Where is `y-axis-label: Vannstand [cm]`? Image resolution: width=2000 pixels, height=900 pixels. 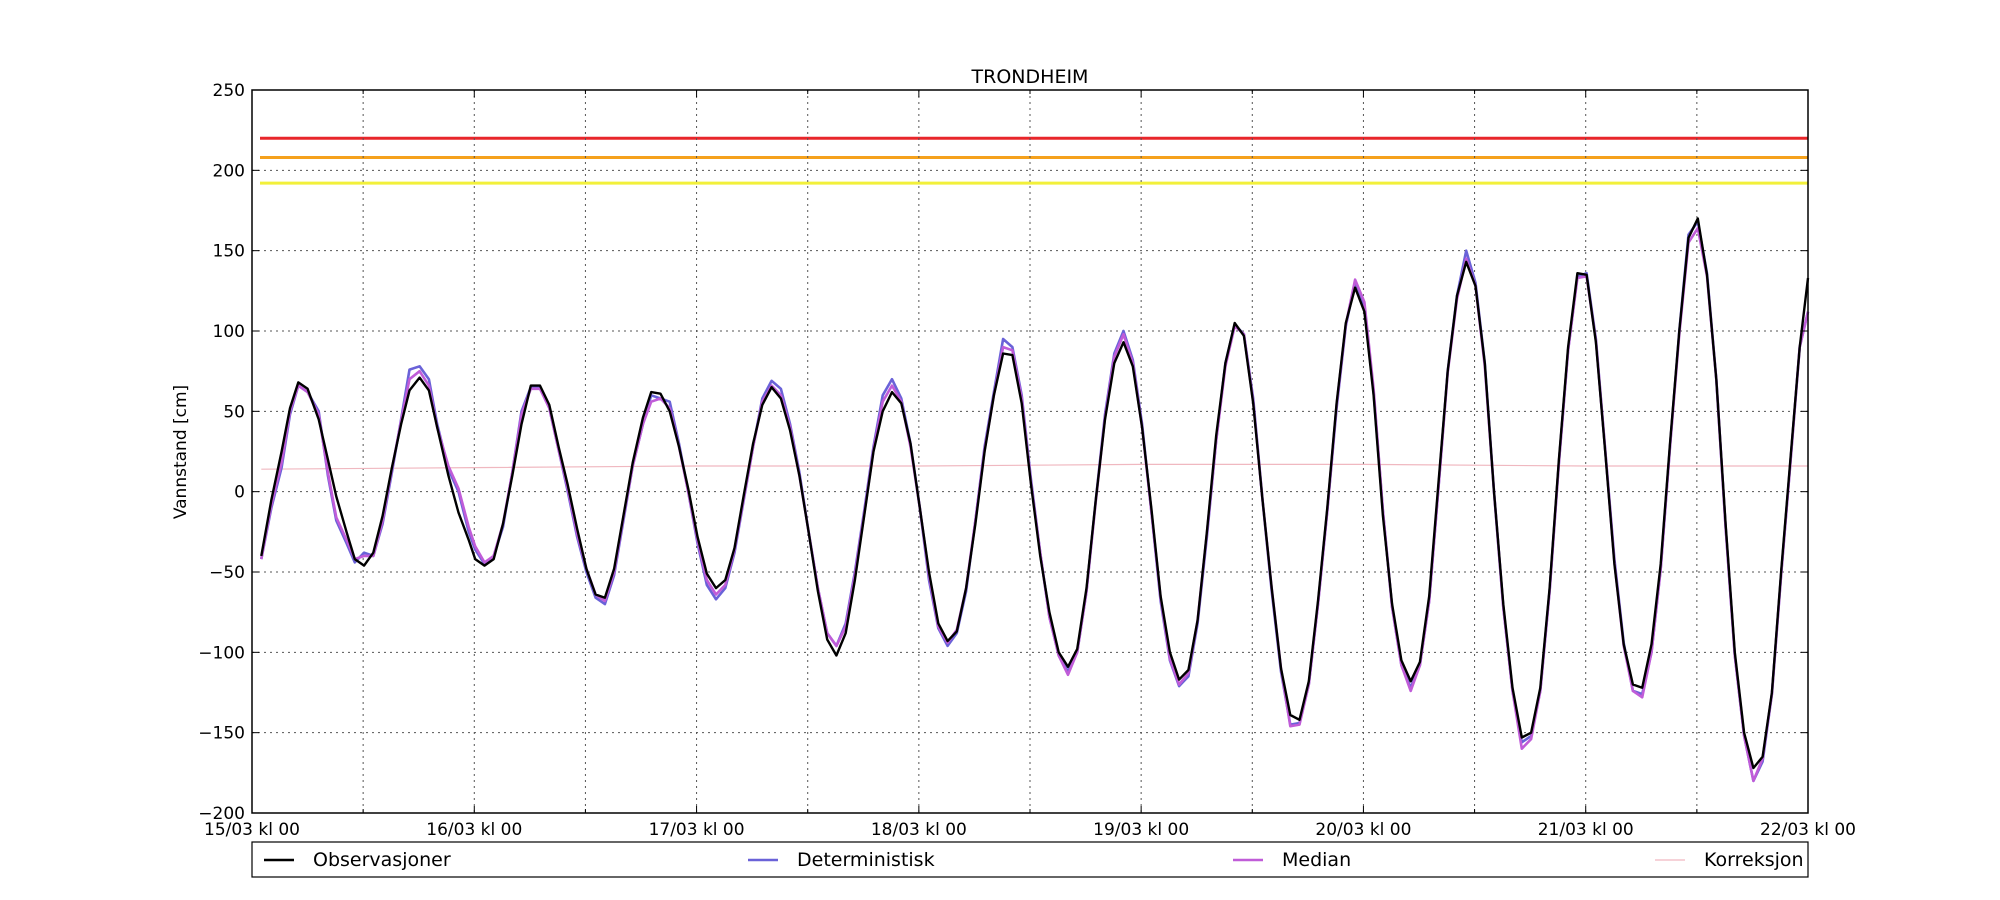 y-axis-label: Vannstand [cm] is located at coordinates (181, 452).